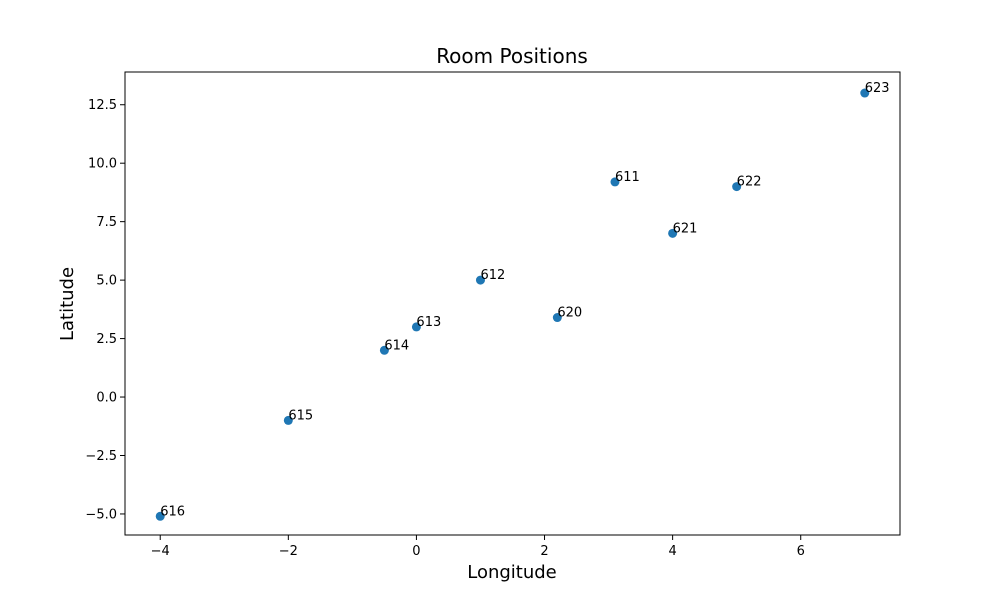 The width and height of the screenshot is (1000, 600). What do you see at coordinates (627, 177) in the screenshot?
I see `point-label-611: 611` at bounding box center [627, 177].